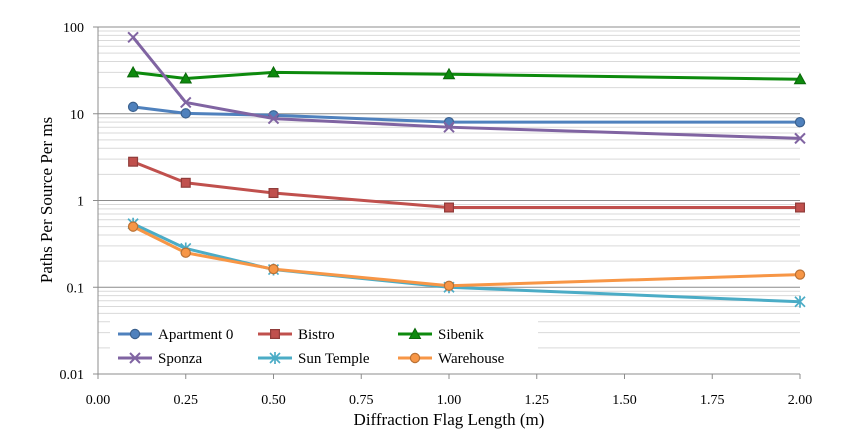 The height and width of the screenshot is (443, 858). I want to click on x-tick-label: 1.50, so click(624, 400).